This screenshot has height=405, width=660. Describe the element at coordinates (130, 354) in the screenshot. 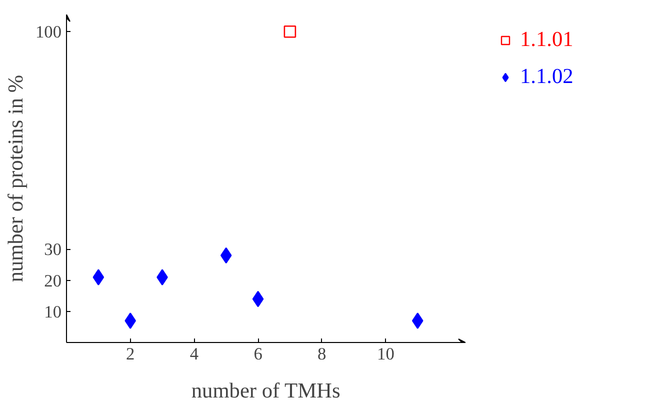

I see `x-tick-label: 2` at that location.